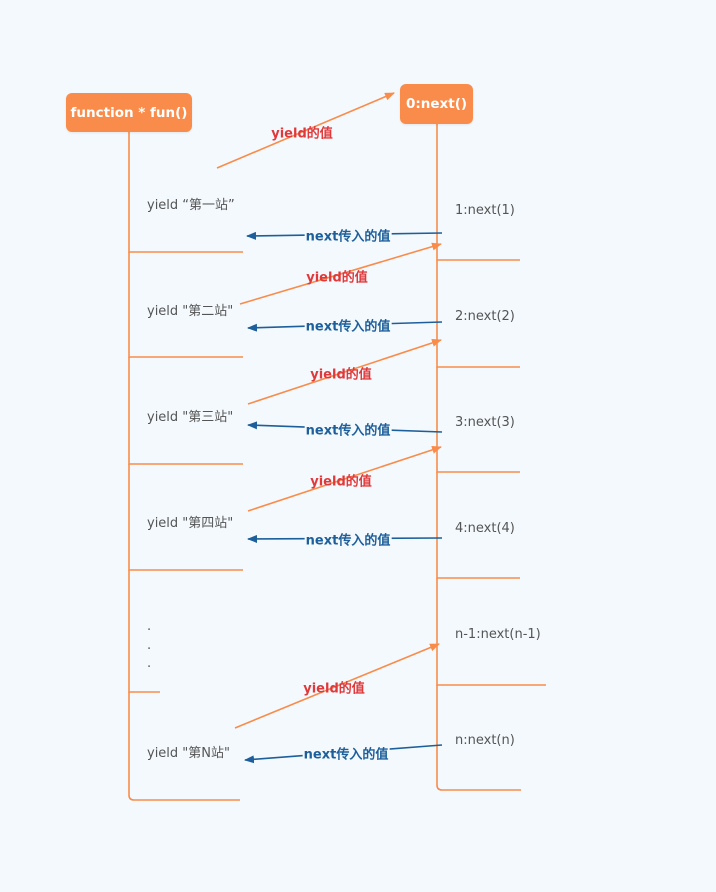  Describe the element at coordinates (348, 325) in the screenshot. I see `next-label-2: next传入的值` at that location.